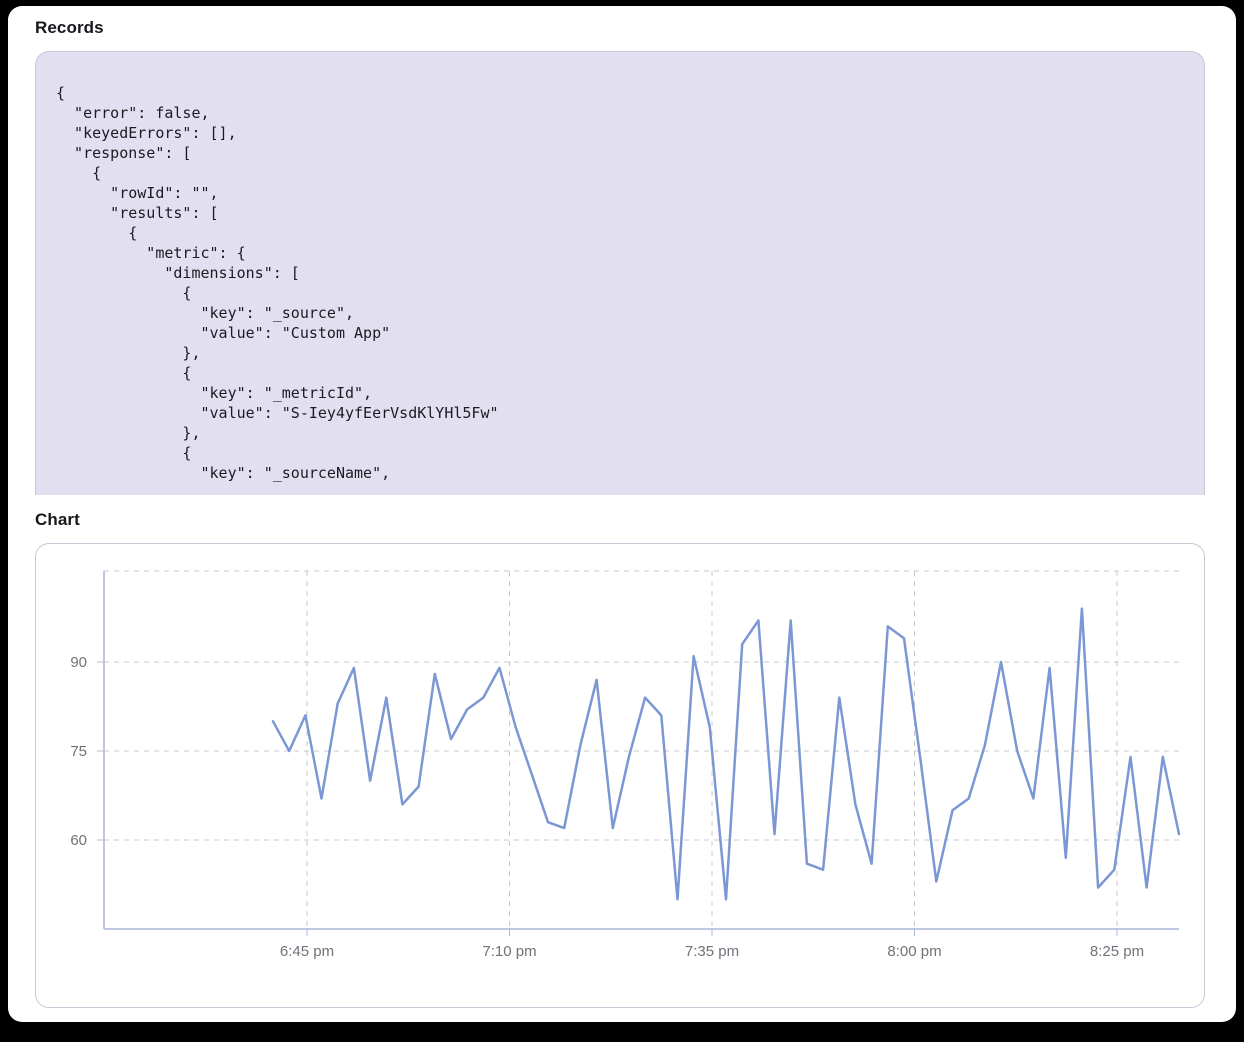 The image size is (1244, 1042). What do you see at coordinates (78, 840) in the screenshot?
I see `svg-text: 60` at bounding box center [78, 840].